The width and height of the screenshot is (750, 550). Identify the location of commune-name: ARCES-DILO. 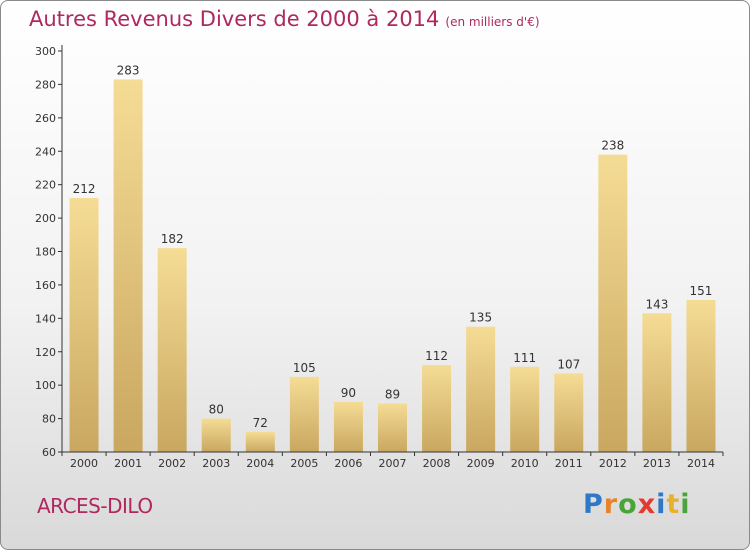
(95, 506).